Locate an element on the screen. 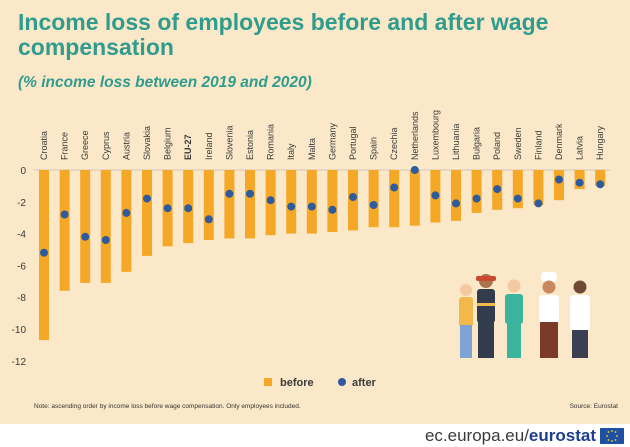  legend-label-before: before is located at coordinates (297, 383).